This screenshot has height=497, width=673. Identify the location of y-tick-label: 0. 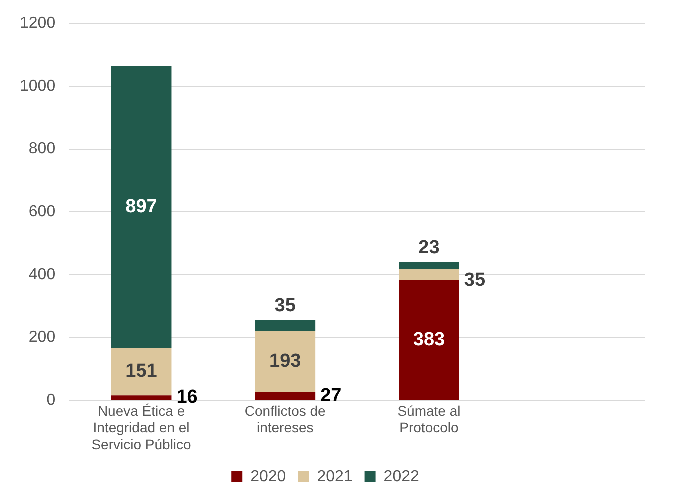
(51, 401).